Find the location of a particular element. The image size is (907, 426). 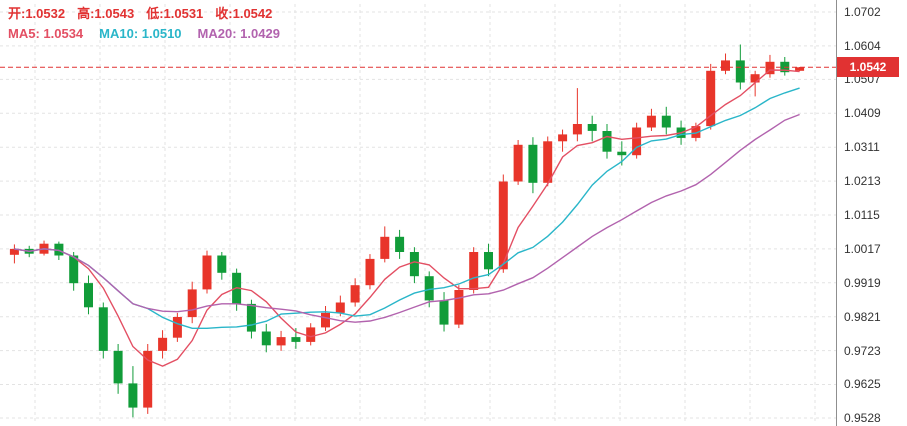

y-axis-label: 1.0115 is located at coordinates (862, 215).